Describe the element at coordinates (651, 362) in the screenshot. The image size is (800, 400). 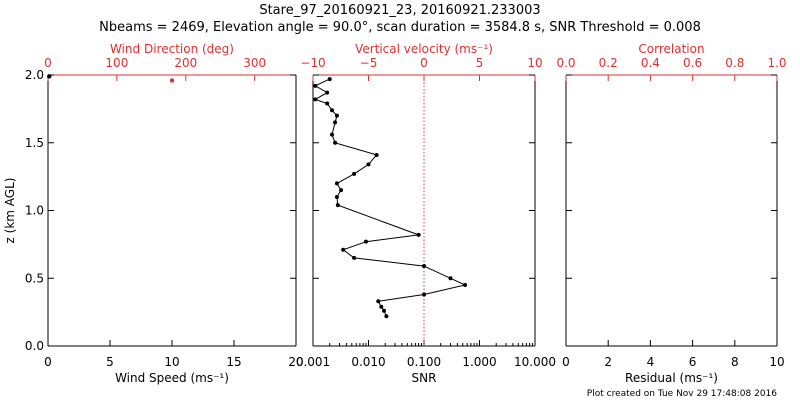
I see `panel-residual-bottom-tick-label: 4` at that location.